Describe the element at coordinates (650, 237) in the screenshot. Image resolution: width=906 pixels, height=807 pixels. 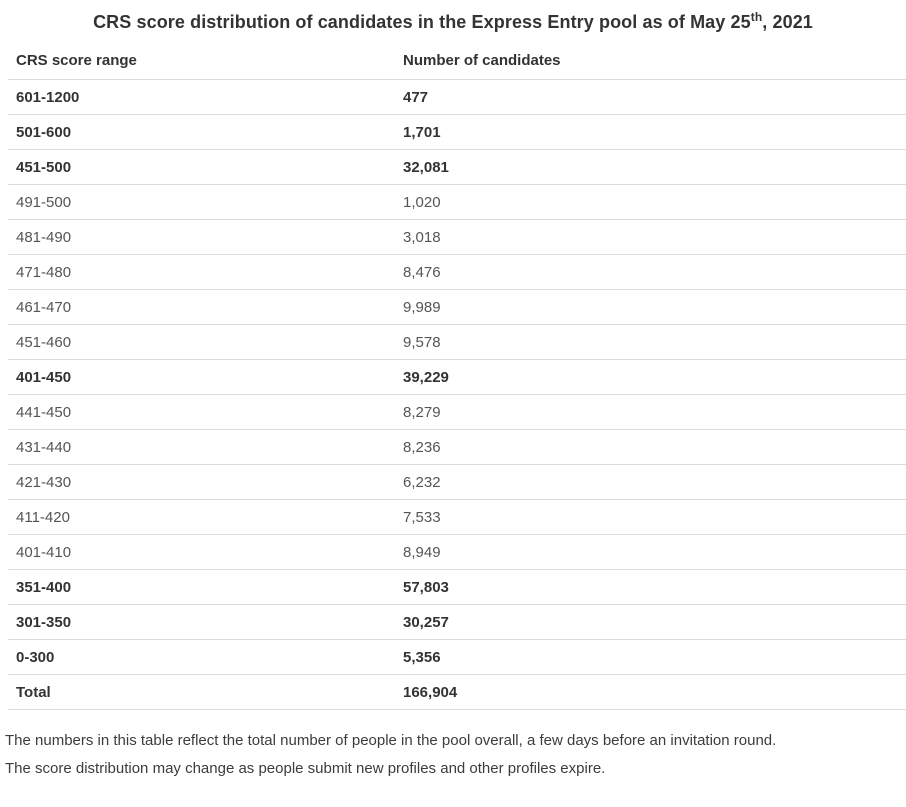
I see `candidate-count-cell: 3,018` at that location.